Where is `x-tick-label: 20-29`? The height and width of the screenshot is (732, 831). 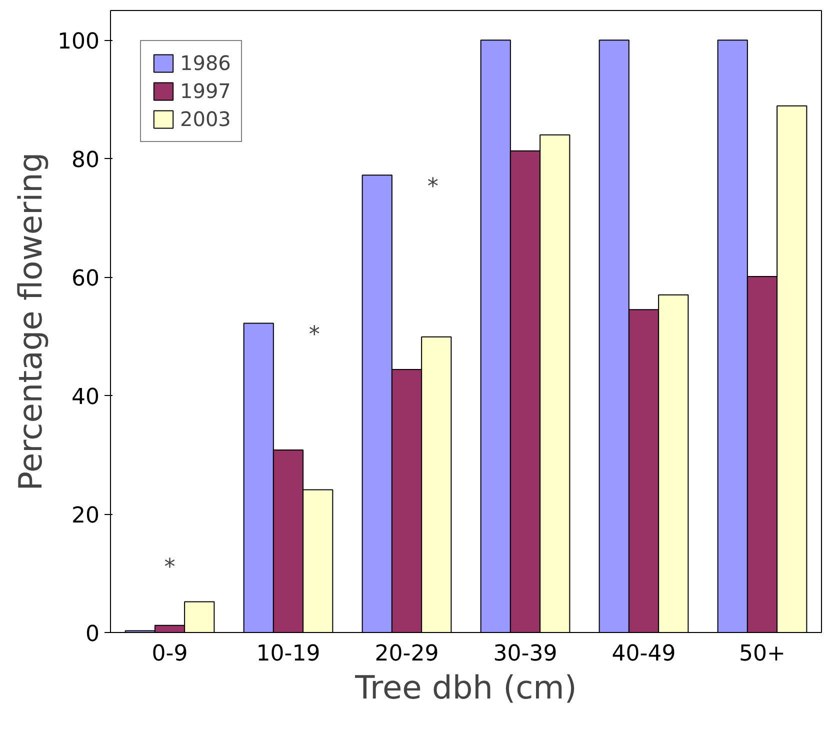
x-tick-label: 20-29 is located at coordinates (406, 654).